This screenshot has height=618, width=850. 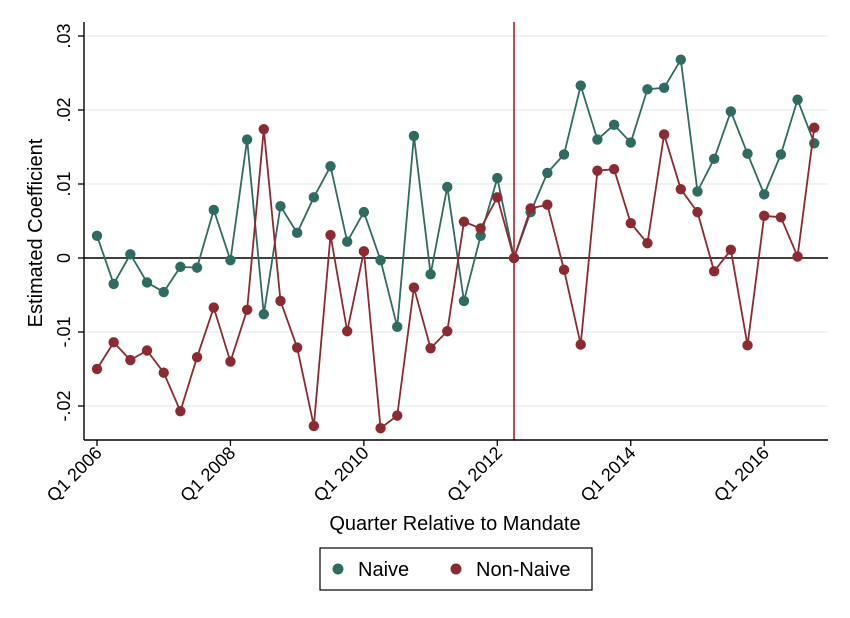 I want to click on y-axis-title: Estimated Coefficient, so click(x=36, y=232).